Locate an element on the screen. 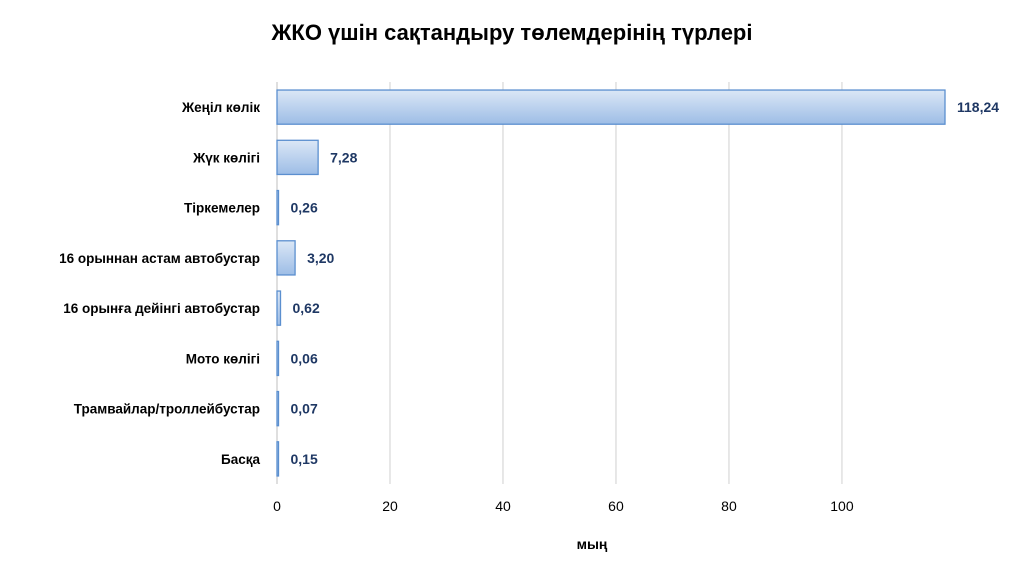  x-tick-label: 100 is located at coordinates (842, 506).